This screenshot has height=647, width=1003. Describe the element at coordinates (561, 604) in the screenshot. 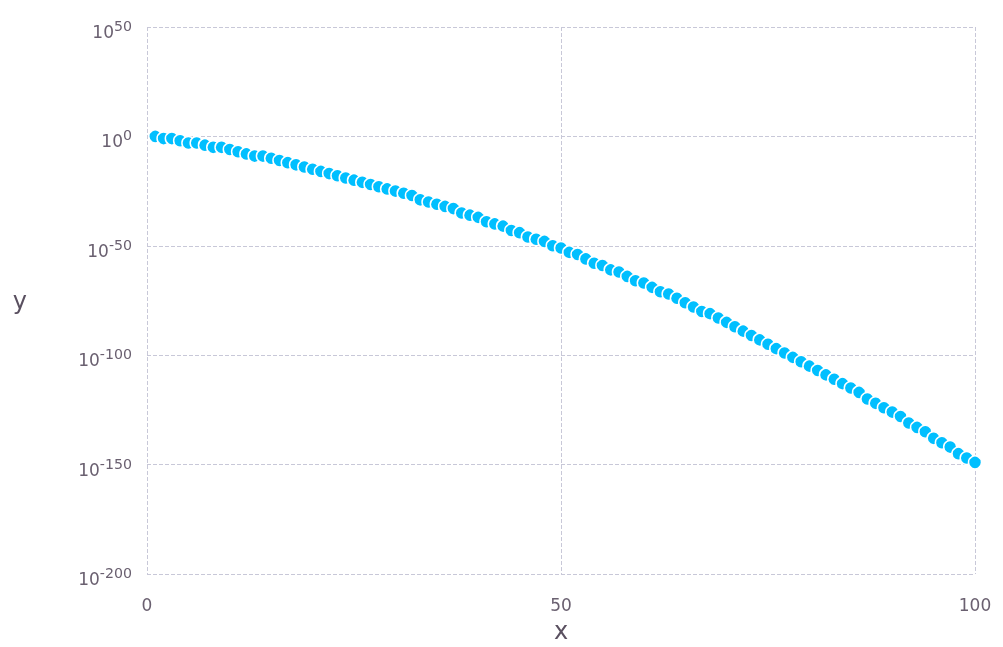

I see `x-tick-label: 50` at that location.